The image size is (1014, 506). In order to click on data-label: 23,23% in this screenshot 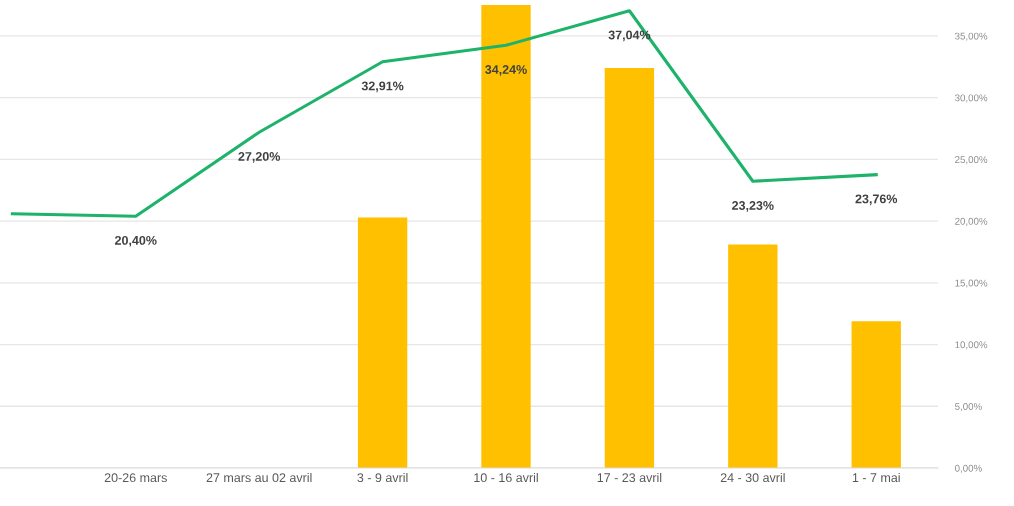, I will do `click(753, 206)`.